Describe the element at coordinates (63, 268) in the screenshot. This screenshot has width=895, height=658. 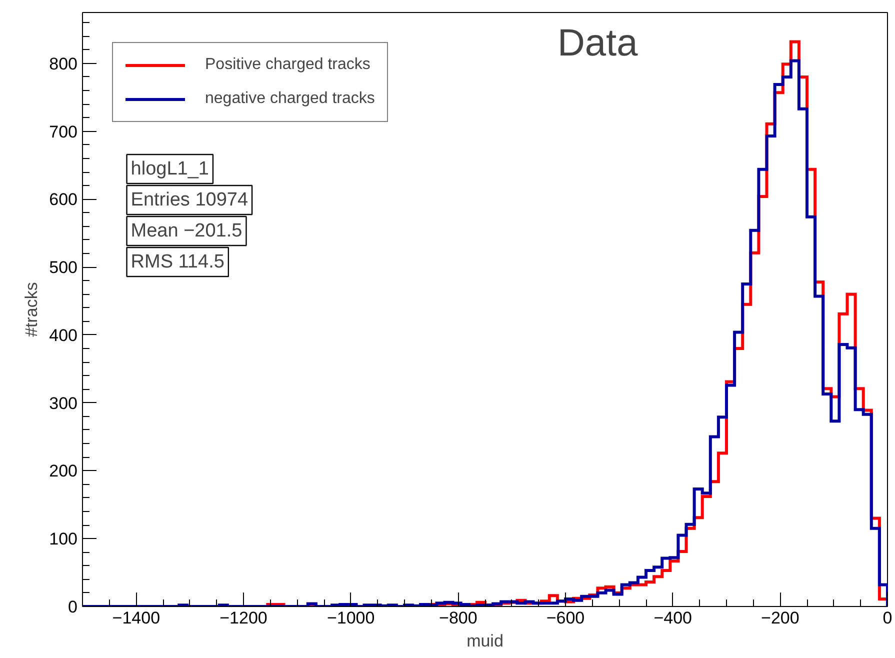
I see `y-tick-label: 500` at that location.